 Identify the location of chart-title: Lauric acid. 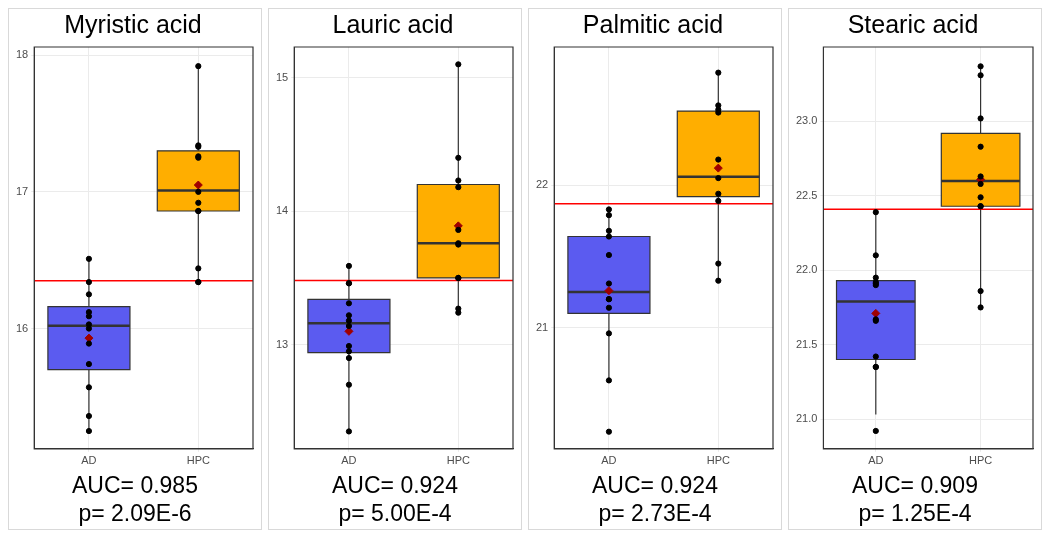
(393, 23).